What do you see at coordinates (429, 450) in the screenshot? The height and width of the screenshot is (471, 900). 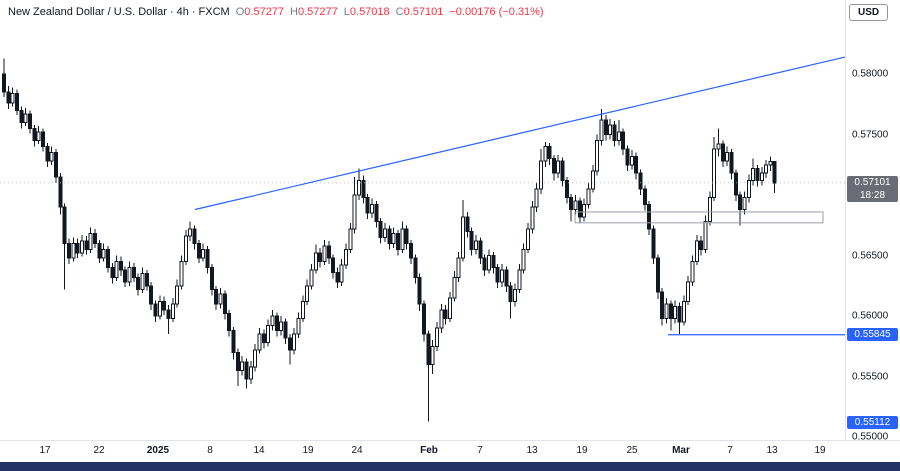 I see `time-tick-label: Feb` at bounding box center [429, 450].